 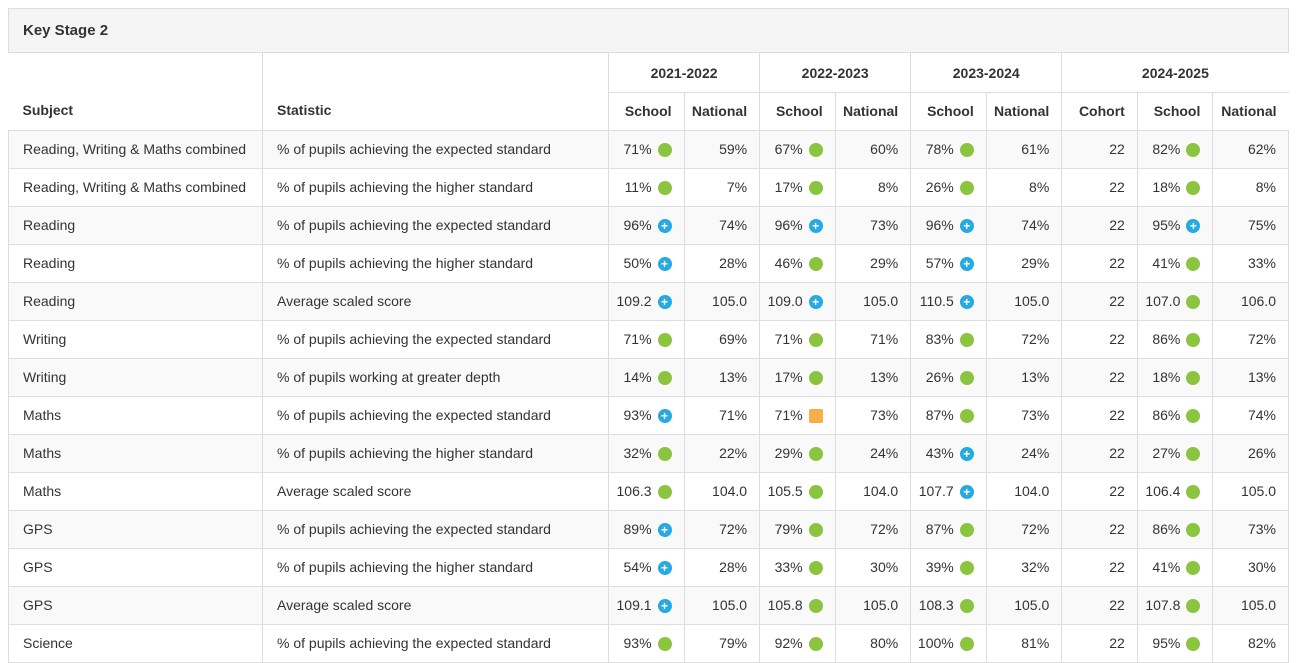 What do you see at coordinates (948, 225) in the screenshot?
I see `value-cell: 96%` at bounding box center [948, 225].